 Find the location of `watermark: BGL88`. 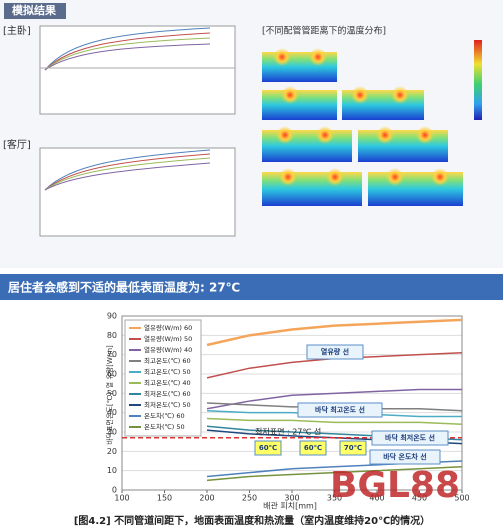

watermark: BGL88 is located at coordinates (395, 485).